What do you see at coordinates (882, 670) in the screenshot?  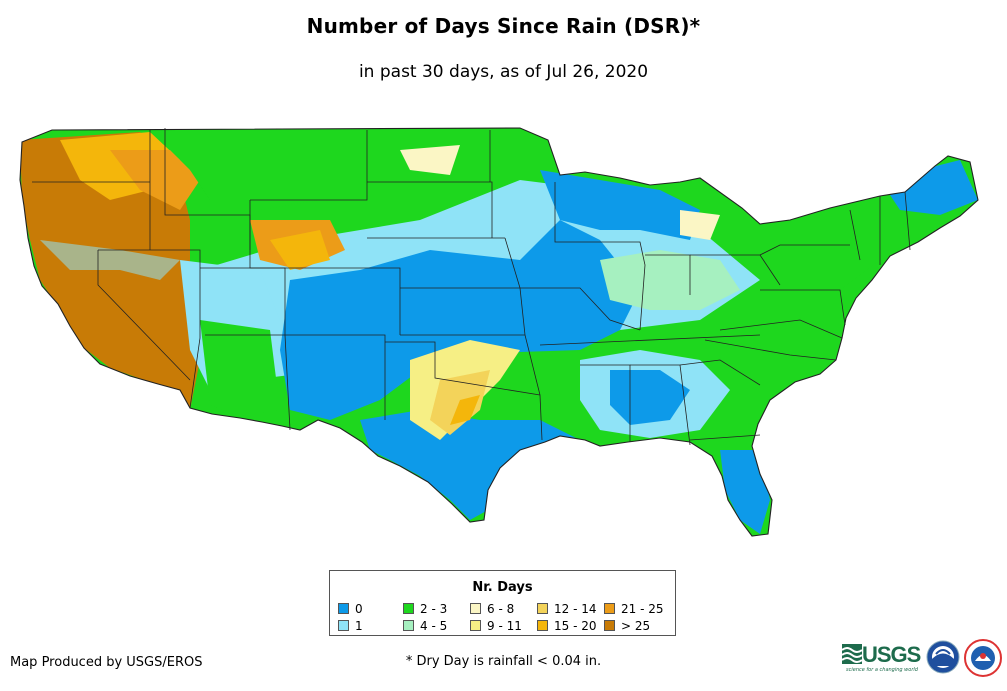 I see `usgs-tagline: science for a changing world` at bounding box center [882, 670].